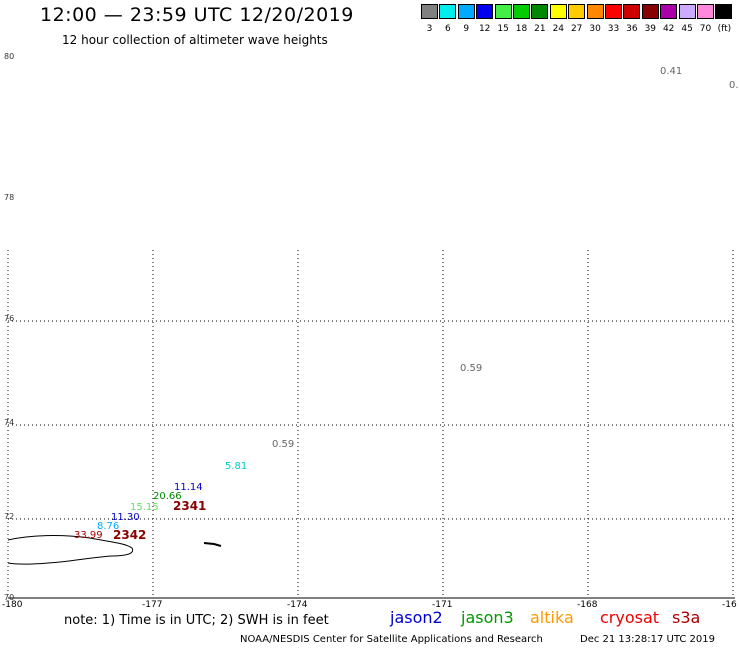  Describe the element at coordinates (190, 506) in the screenshot. I see `pass-time-label: 2341` at that location.